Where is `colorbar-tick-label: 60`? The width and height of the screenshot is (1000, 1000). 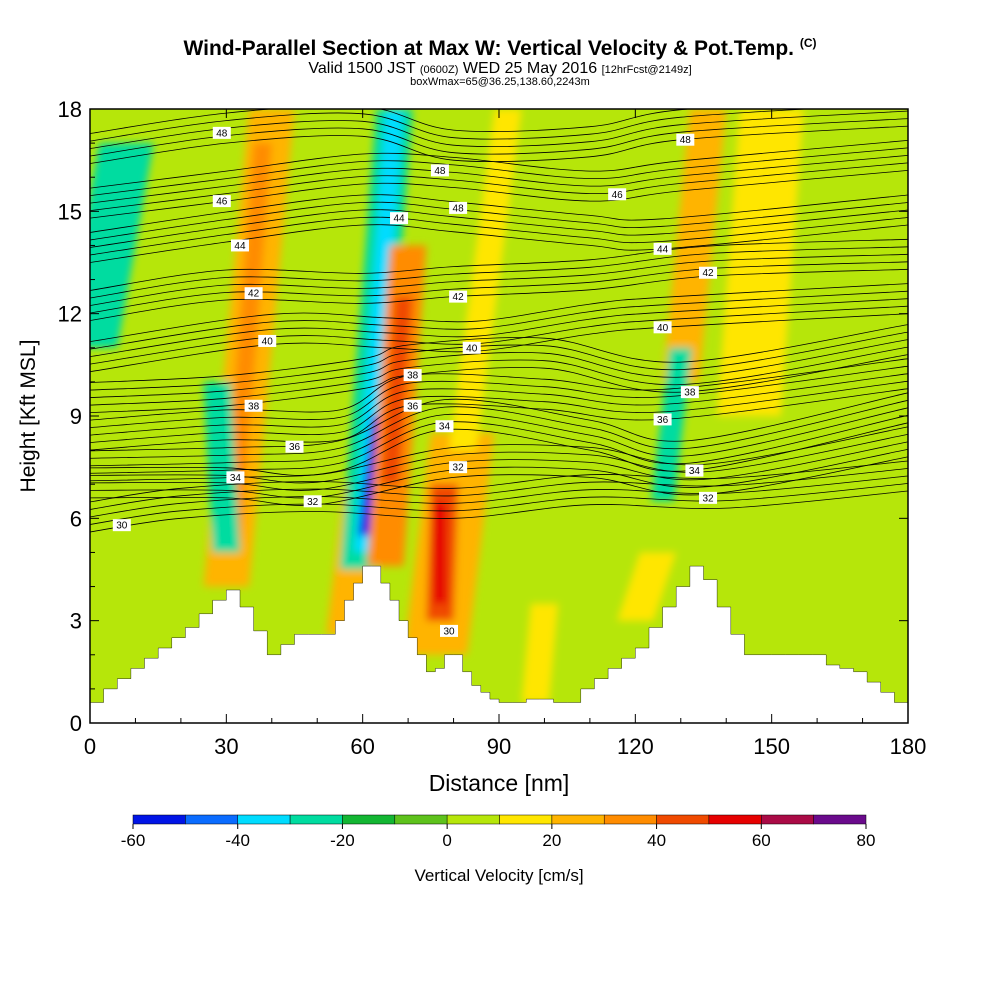 colorbar-tick-label: 60 is located at coordinates (761, 840).